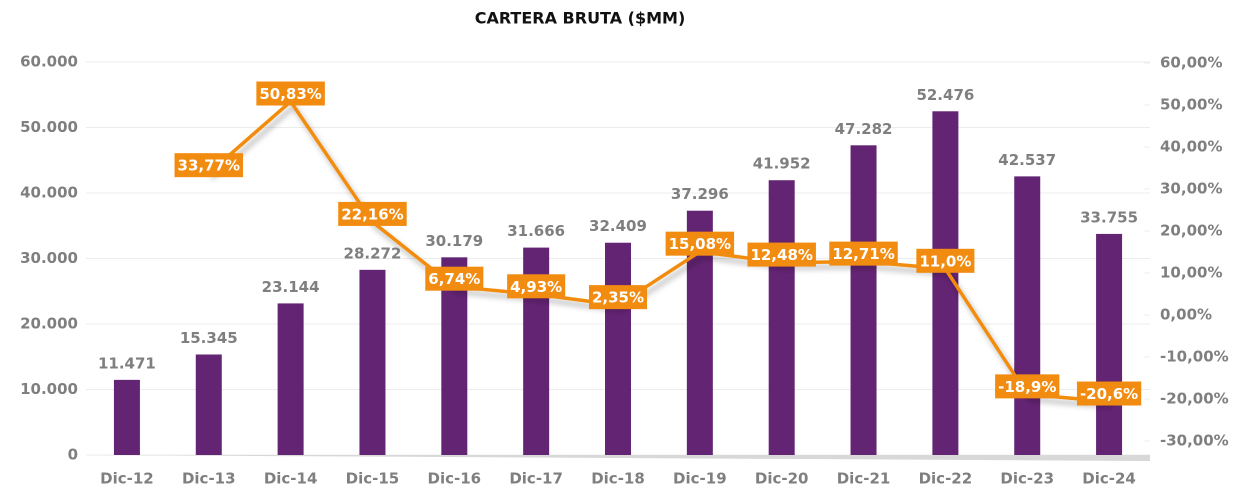  I want to click on y-tick-label: 40.000, so click(49, 193).